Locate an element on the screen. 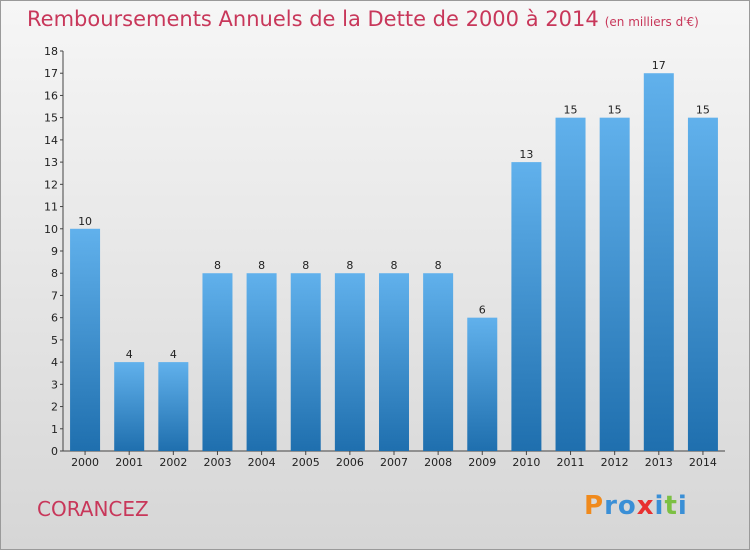 Image resolution: width=750 pixels, height=551 pixels. x-tick-label: 2001 is located at coordinates (129, 462).